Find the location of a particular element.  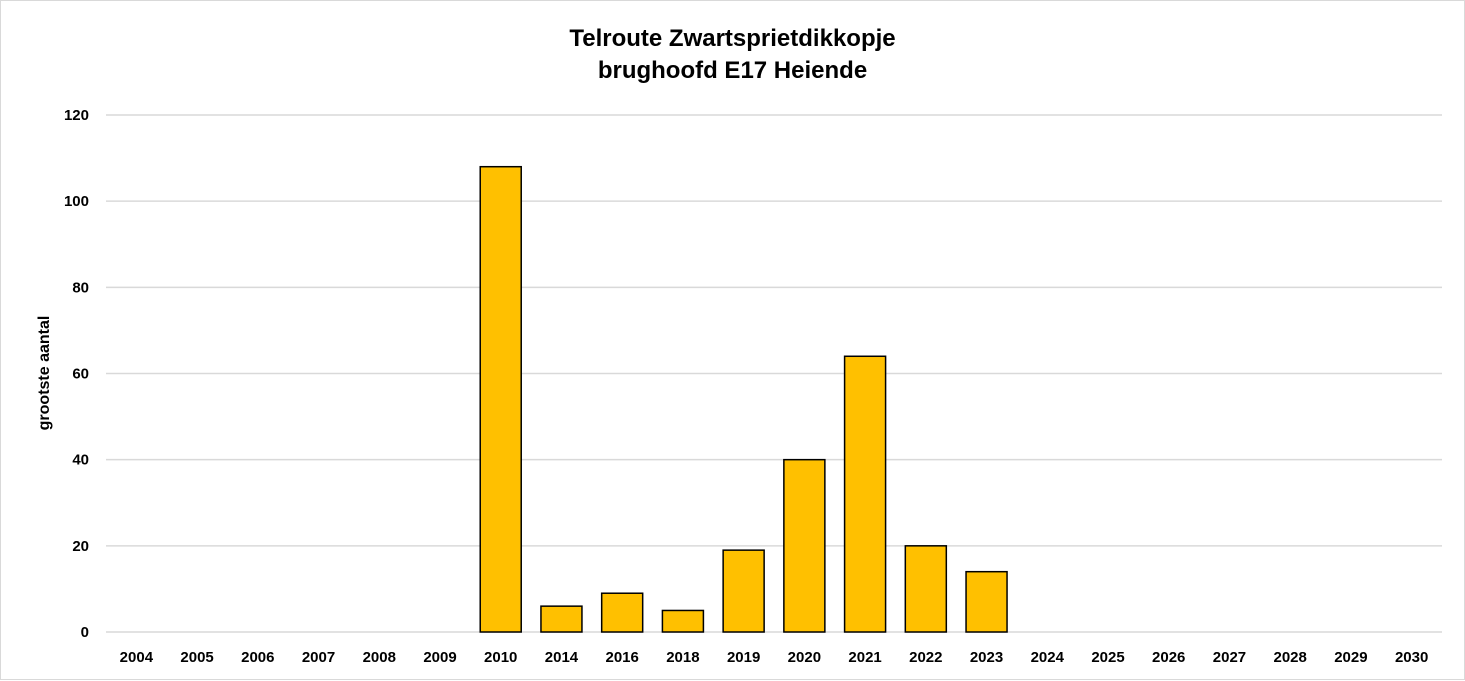

y-tick-label: 0 is located at coordinates (85, 632).